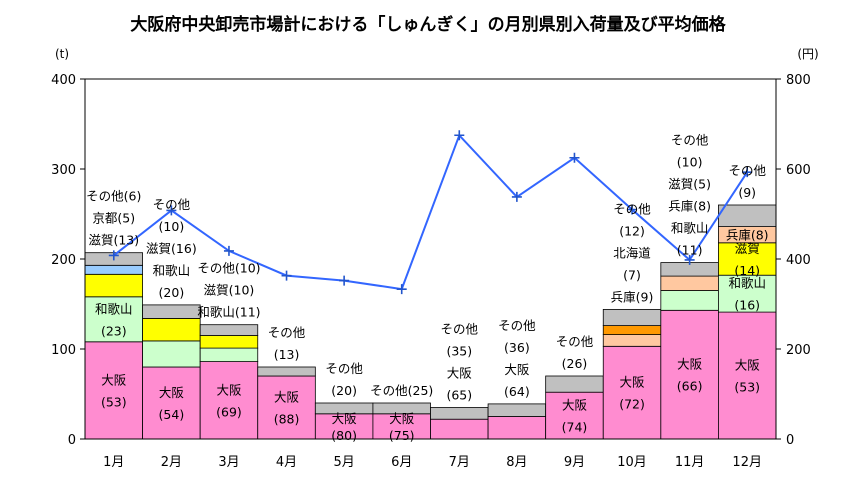 Image resolution: width=856 pixels, height=485 pixels. What do you see at coordinates (690, 386) in the screenshot?
I see `segment-percent: (66)` at bounding box center [690, 386].